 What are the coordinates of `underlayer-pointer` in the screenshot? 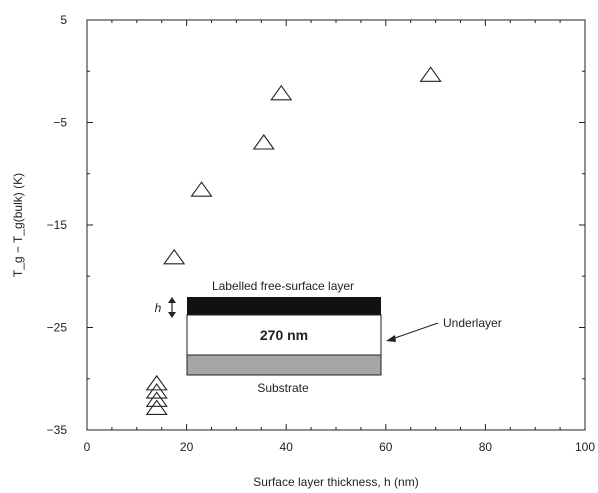 It's located at (415, 331).